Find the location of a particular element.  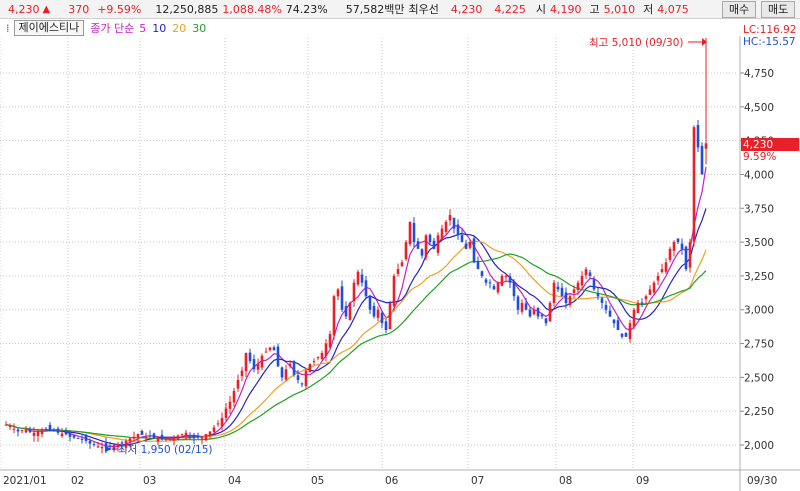

sell-button: 매도 is located at coordinates (778, 9).